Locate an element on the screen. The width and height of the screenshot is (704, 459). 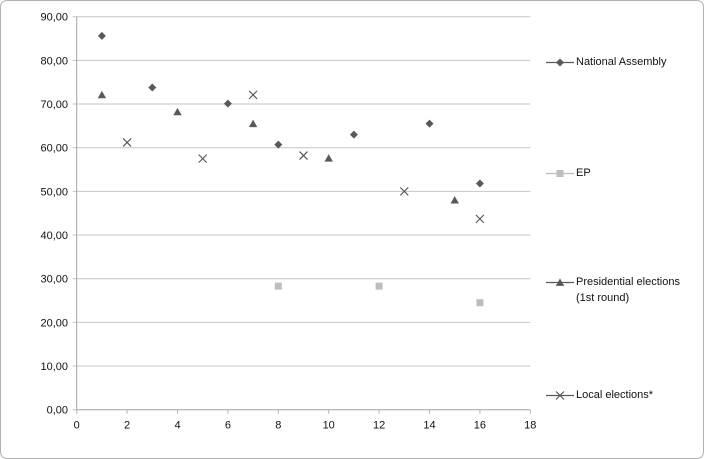
y-tick-label: 90,00 is located at coordinates (54, 18).